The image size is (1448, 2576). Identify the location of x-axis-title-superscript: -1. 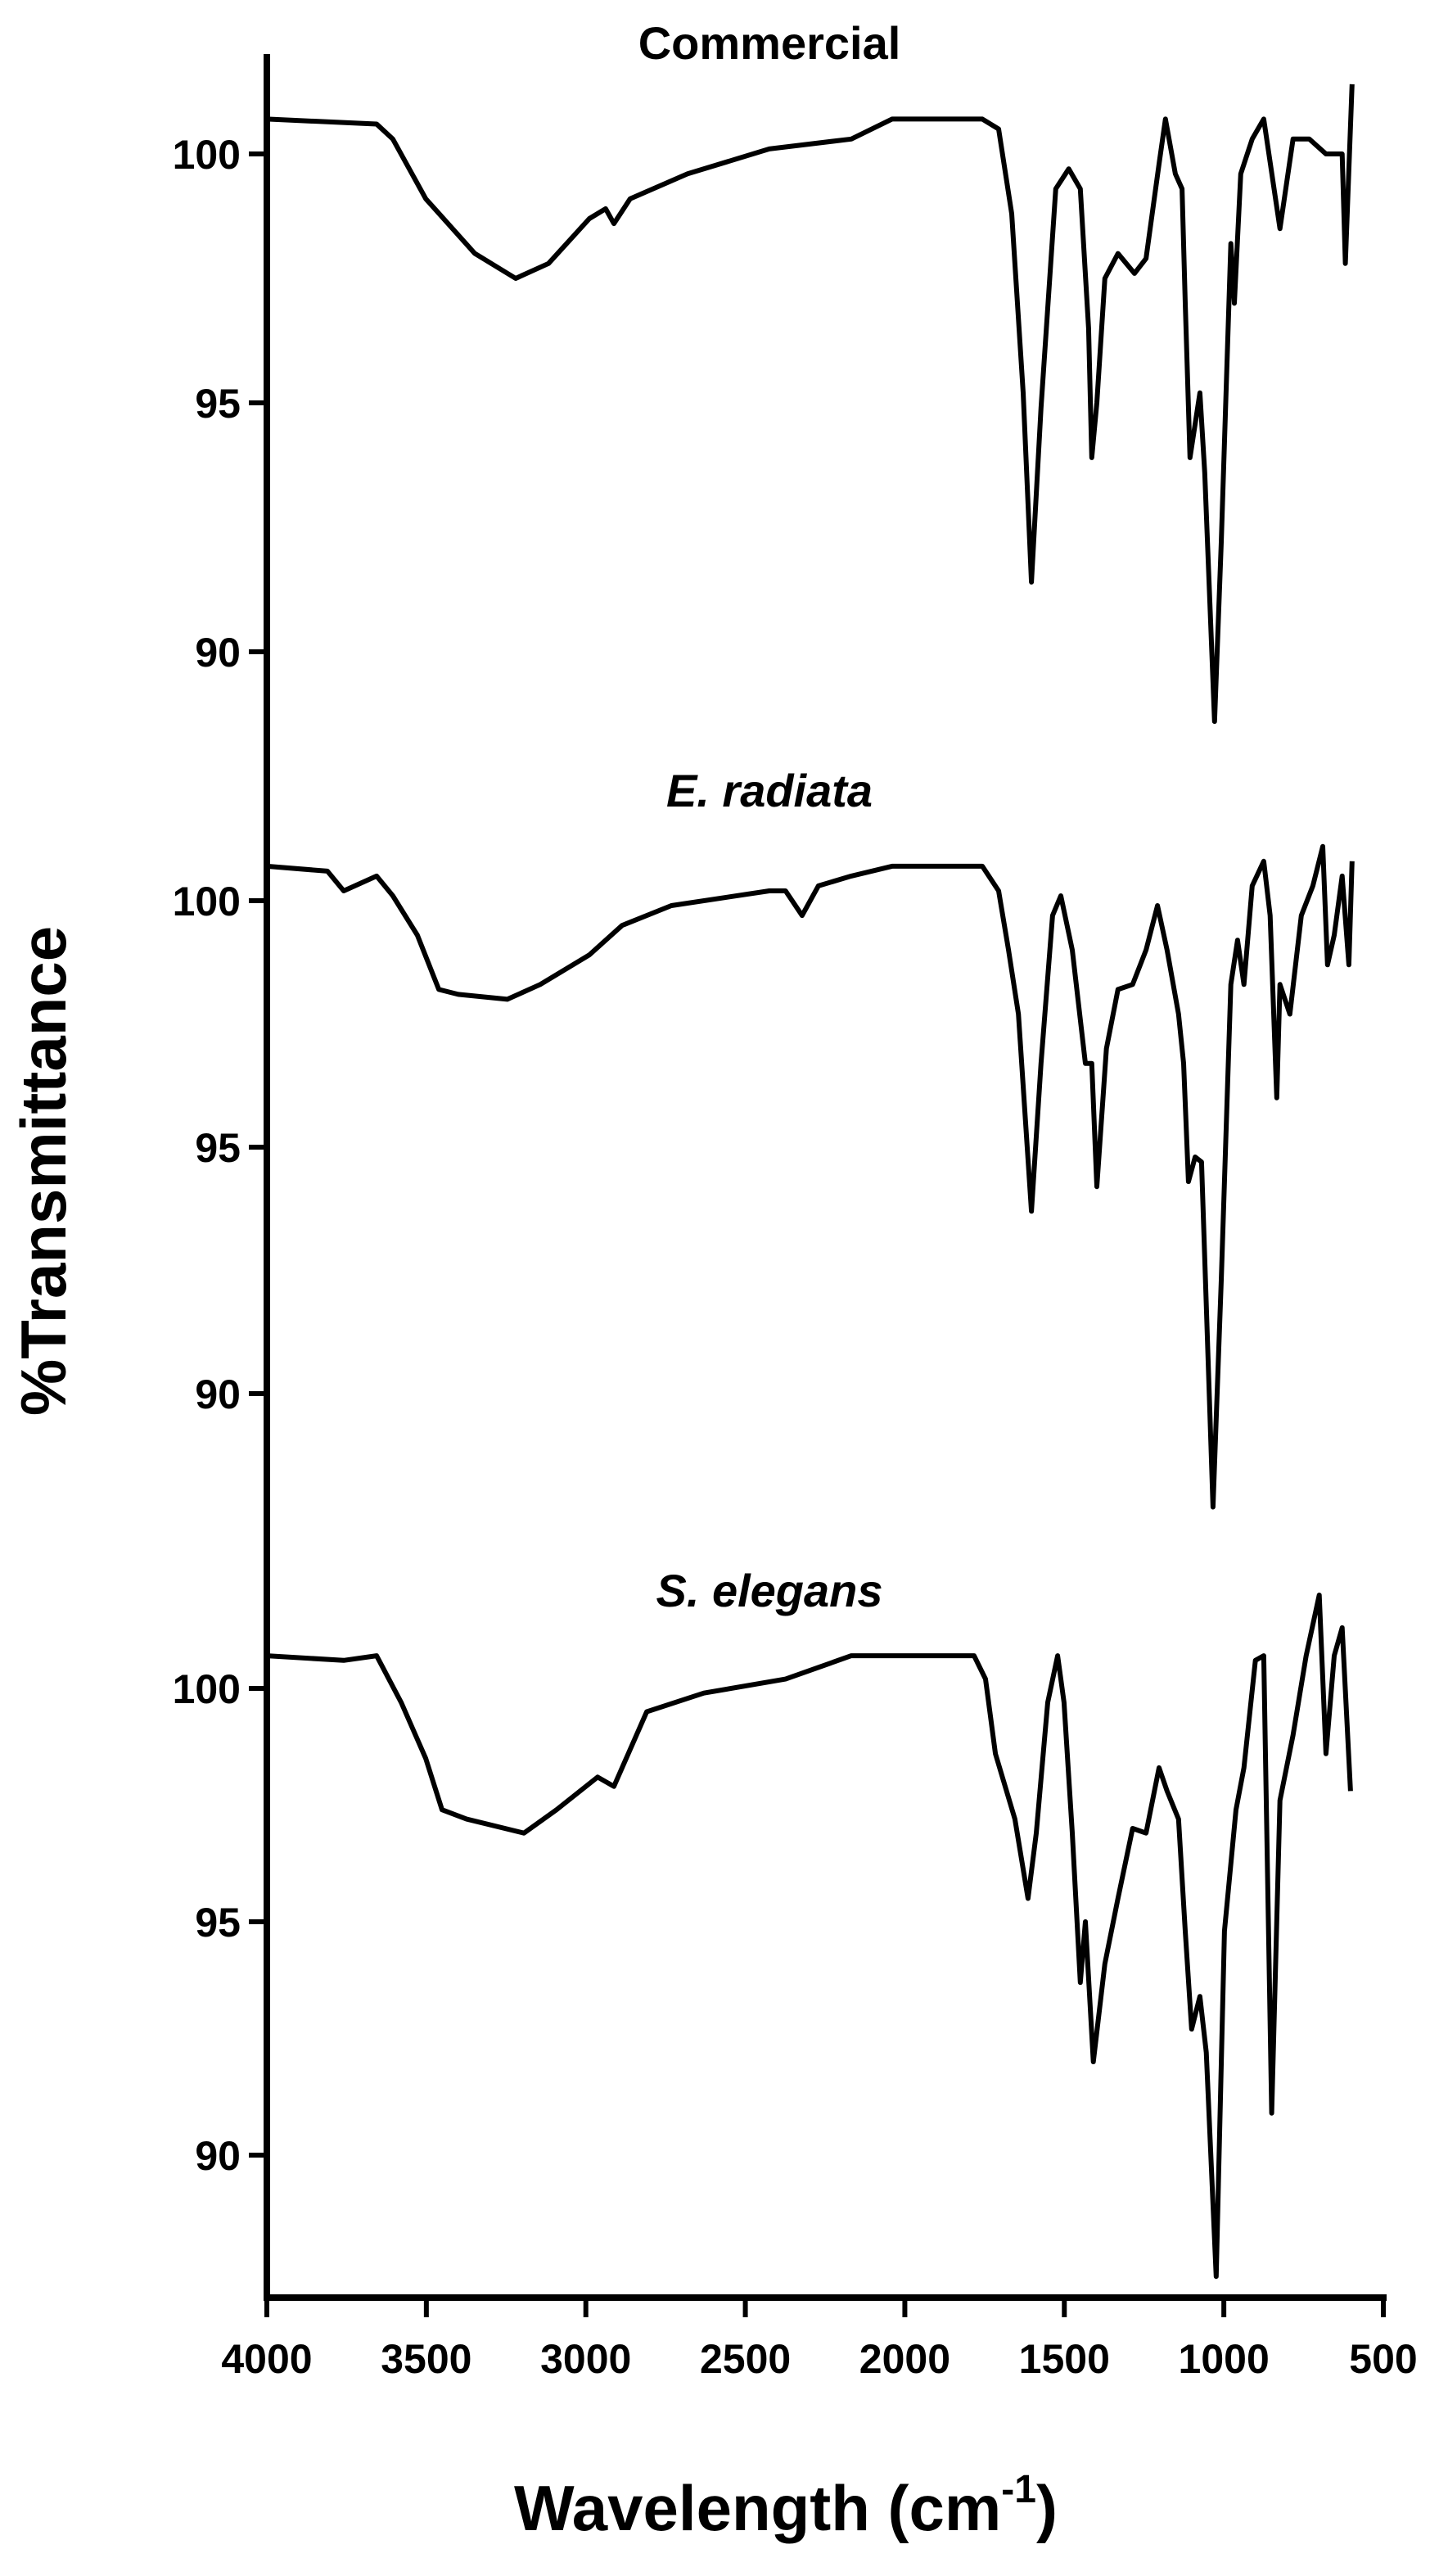
(1018, 2489).